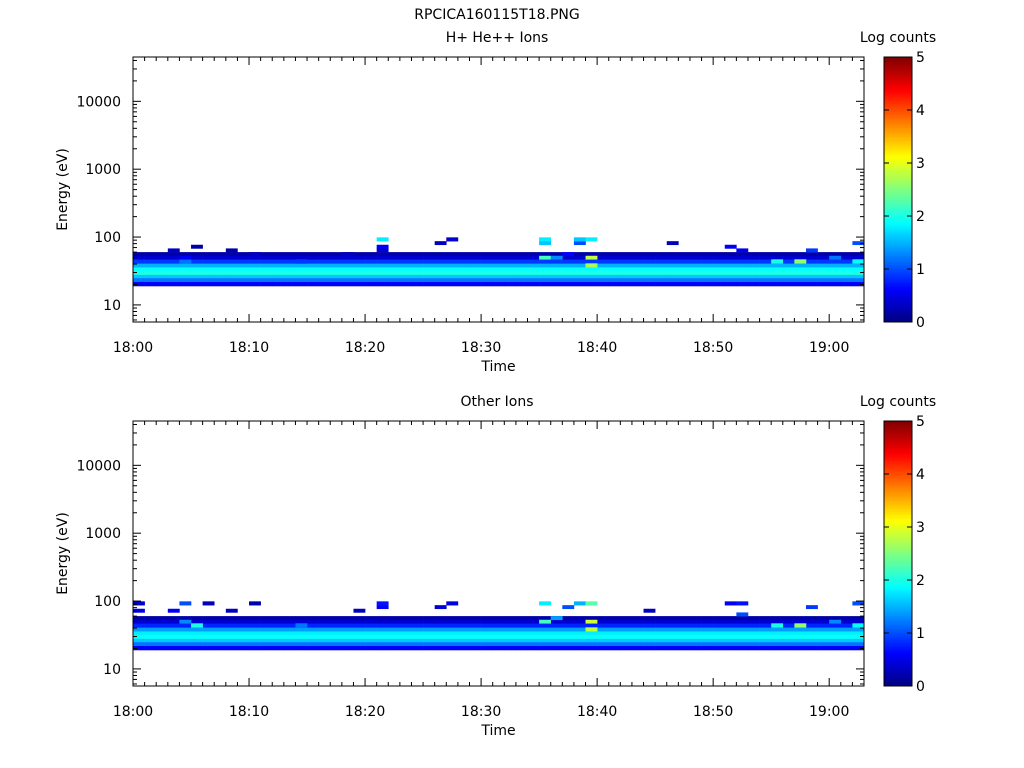  I want to click on x-tick-label: 18:50, so click(713, 348).